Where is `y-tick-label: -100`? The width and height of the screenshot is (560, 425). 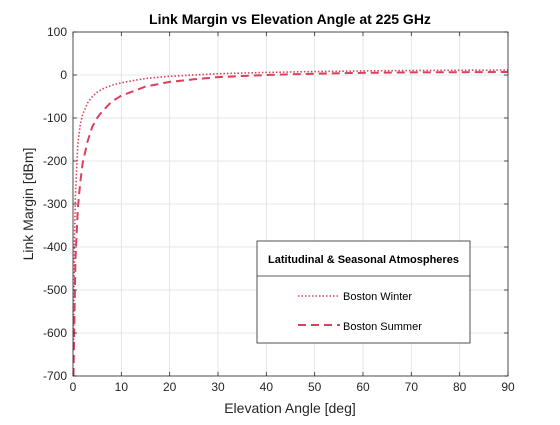
y-tick-label: -100 is located at coordinates (55, 118).